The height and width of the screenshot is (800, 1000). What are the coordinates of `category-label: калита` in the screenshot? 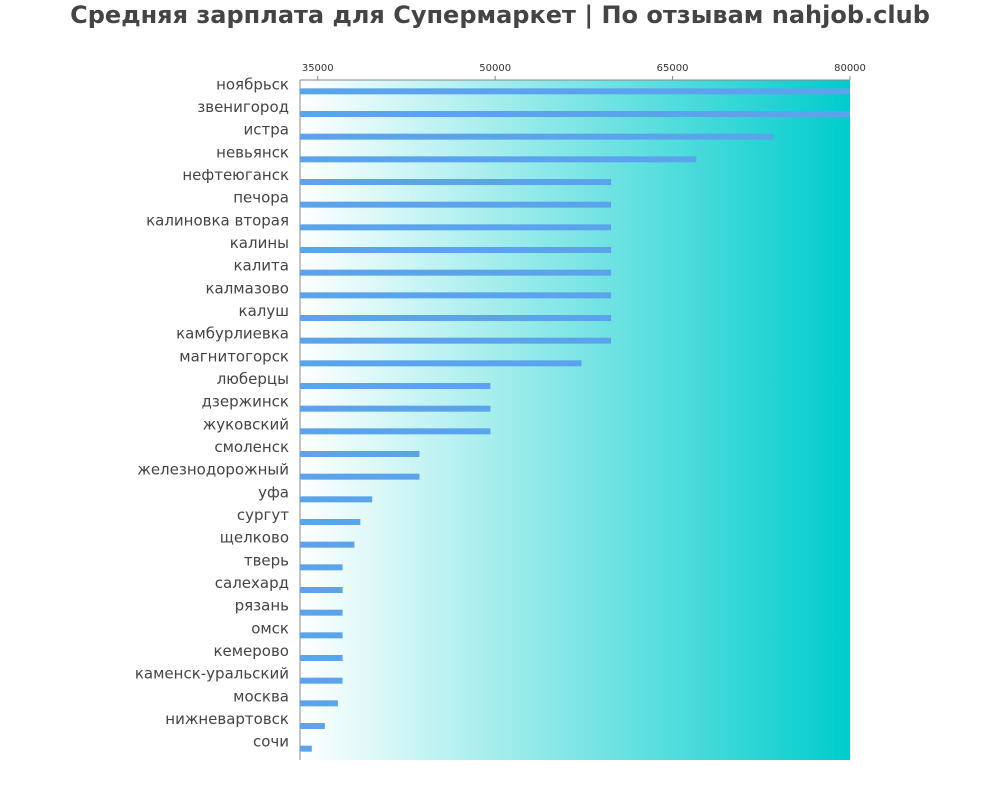 It's located at (261, 266).